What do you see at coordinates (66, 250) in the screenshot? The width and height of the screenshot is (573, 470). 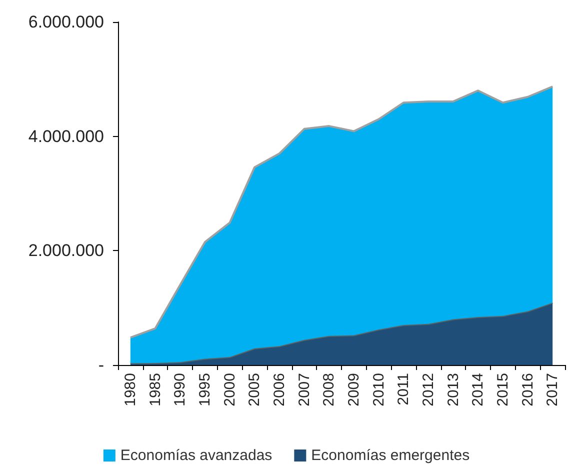 I see `y-tick-label: 2.000.000` at bounding box center [66, 250].